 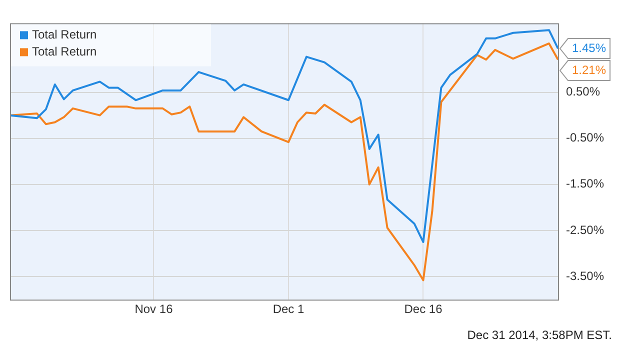 I want to click on text: Dec 31 2014, 3:58PM EST., so click(x=539, y=335).